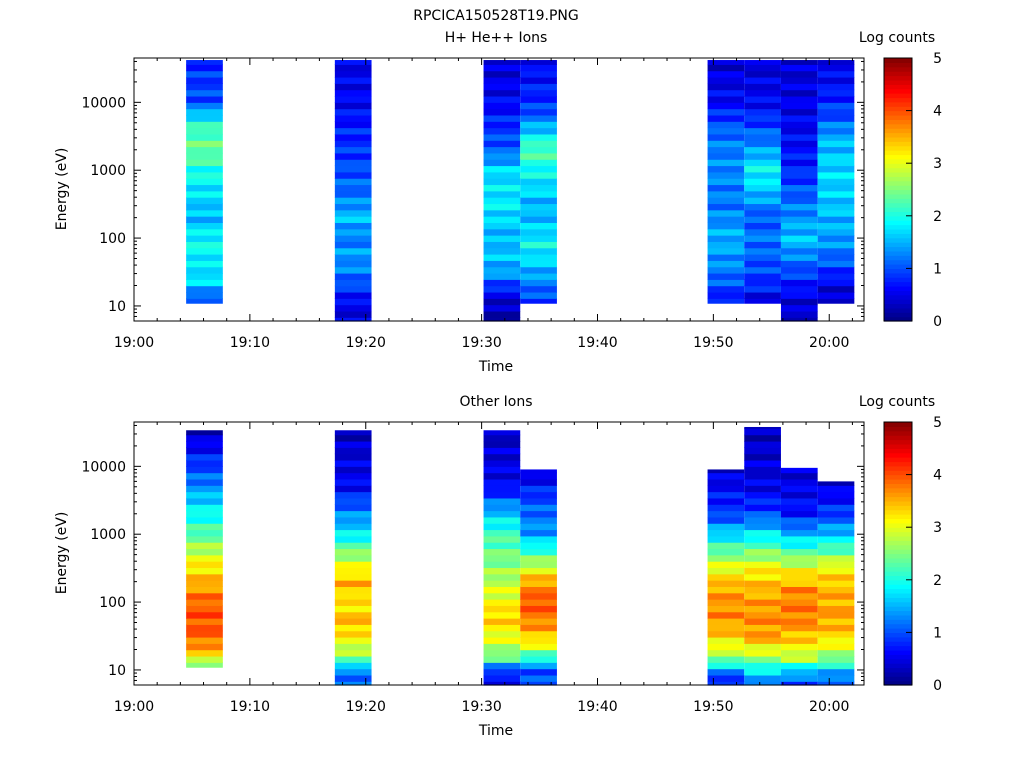  I want to click on colorbar-tick-label: 5, so click(937, 423).